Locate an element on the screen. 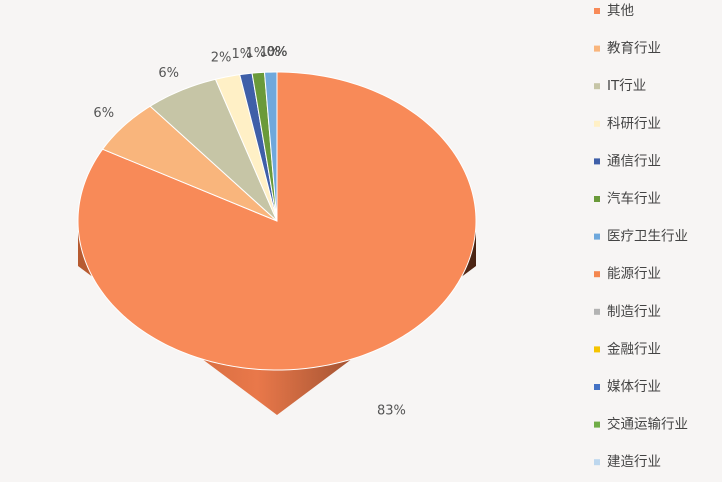 The width and height of the screenshot is (722, 482). legend-label: 交通运输行业 is located at coordinates (647, 424).